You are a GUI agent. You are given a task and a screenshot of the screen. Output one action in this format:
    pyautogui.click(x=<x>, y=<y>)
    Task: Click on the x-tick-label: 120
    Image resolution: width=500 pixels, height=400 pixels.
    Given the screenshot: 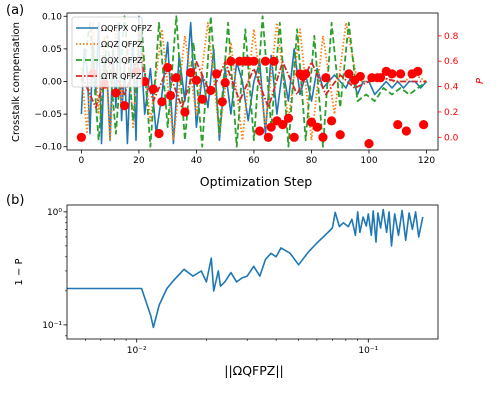 What is the action you would take?
    pyautogui.click(x=426, y=161)
    